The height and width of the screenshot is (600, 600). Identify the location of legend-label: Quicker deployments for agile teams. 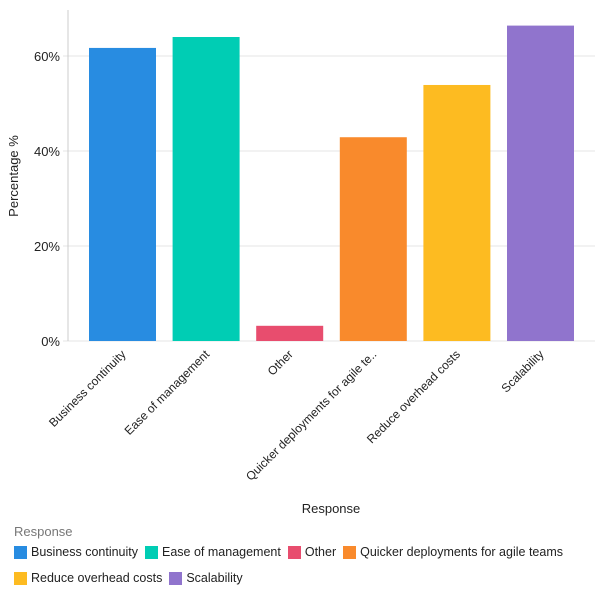
(461, 552).